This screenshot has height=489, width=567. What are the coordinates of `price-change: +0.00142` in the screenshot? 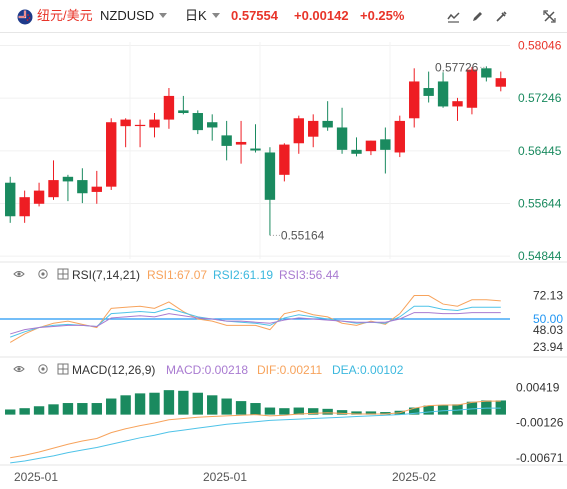 It's located at (321, 15).